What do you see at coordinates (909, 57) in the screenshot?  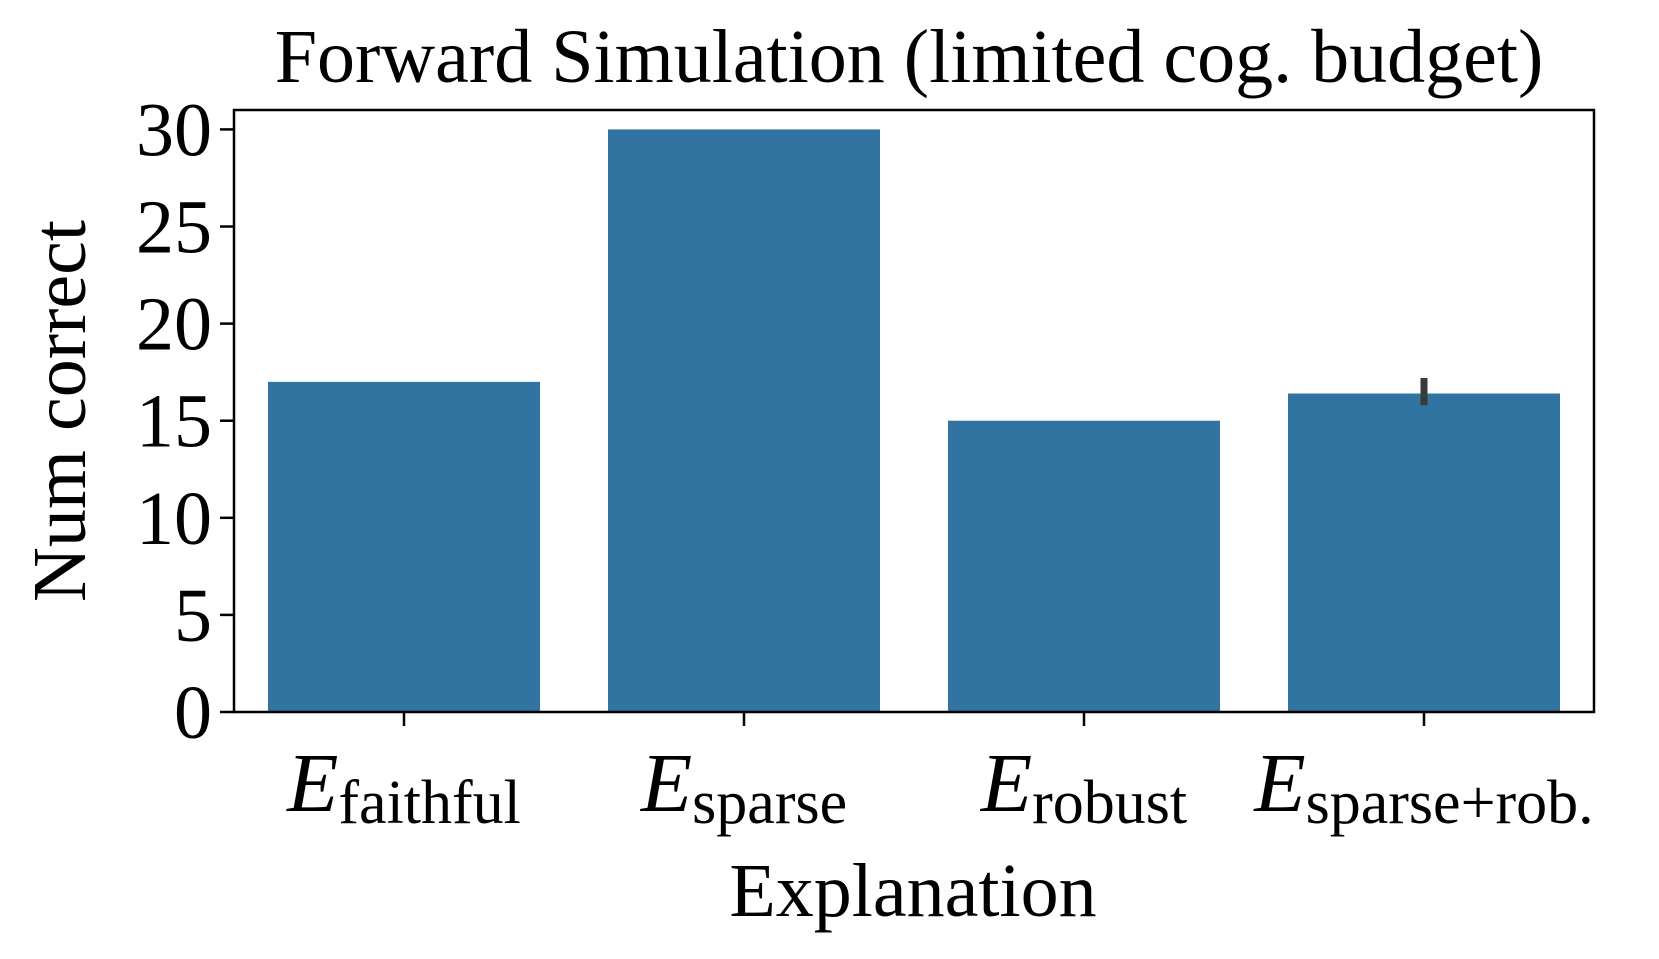 I see `chart-title: Forward Simulation (limited cog. budget)` at bounding box center [909, 57].